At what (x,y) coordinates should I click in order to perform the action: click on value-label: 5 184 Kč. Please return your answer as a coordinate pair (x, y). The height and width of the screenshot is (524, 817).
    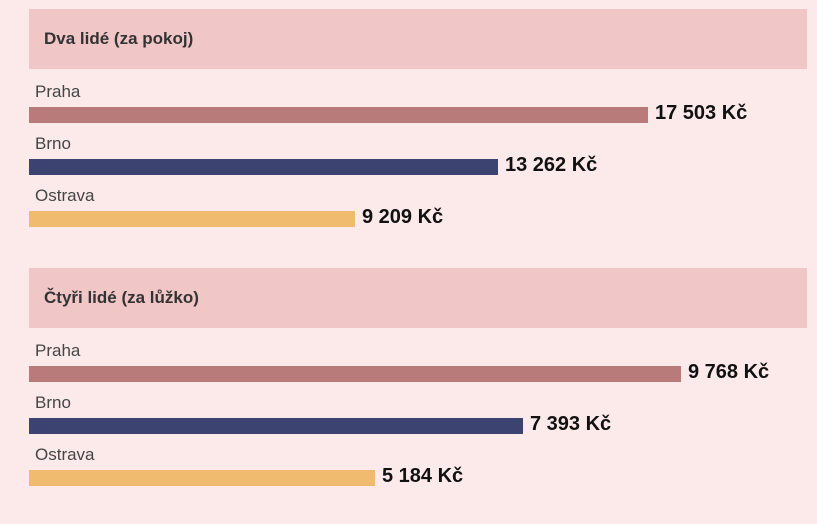
    Looking at the image, I should click on (423, 476).